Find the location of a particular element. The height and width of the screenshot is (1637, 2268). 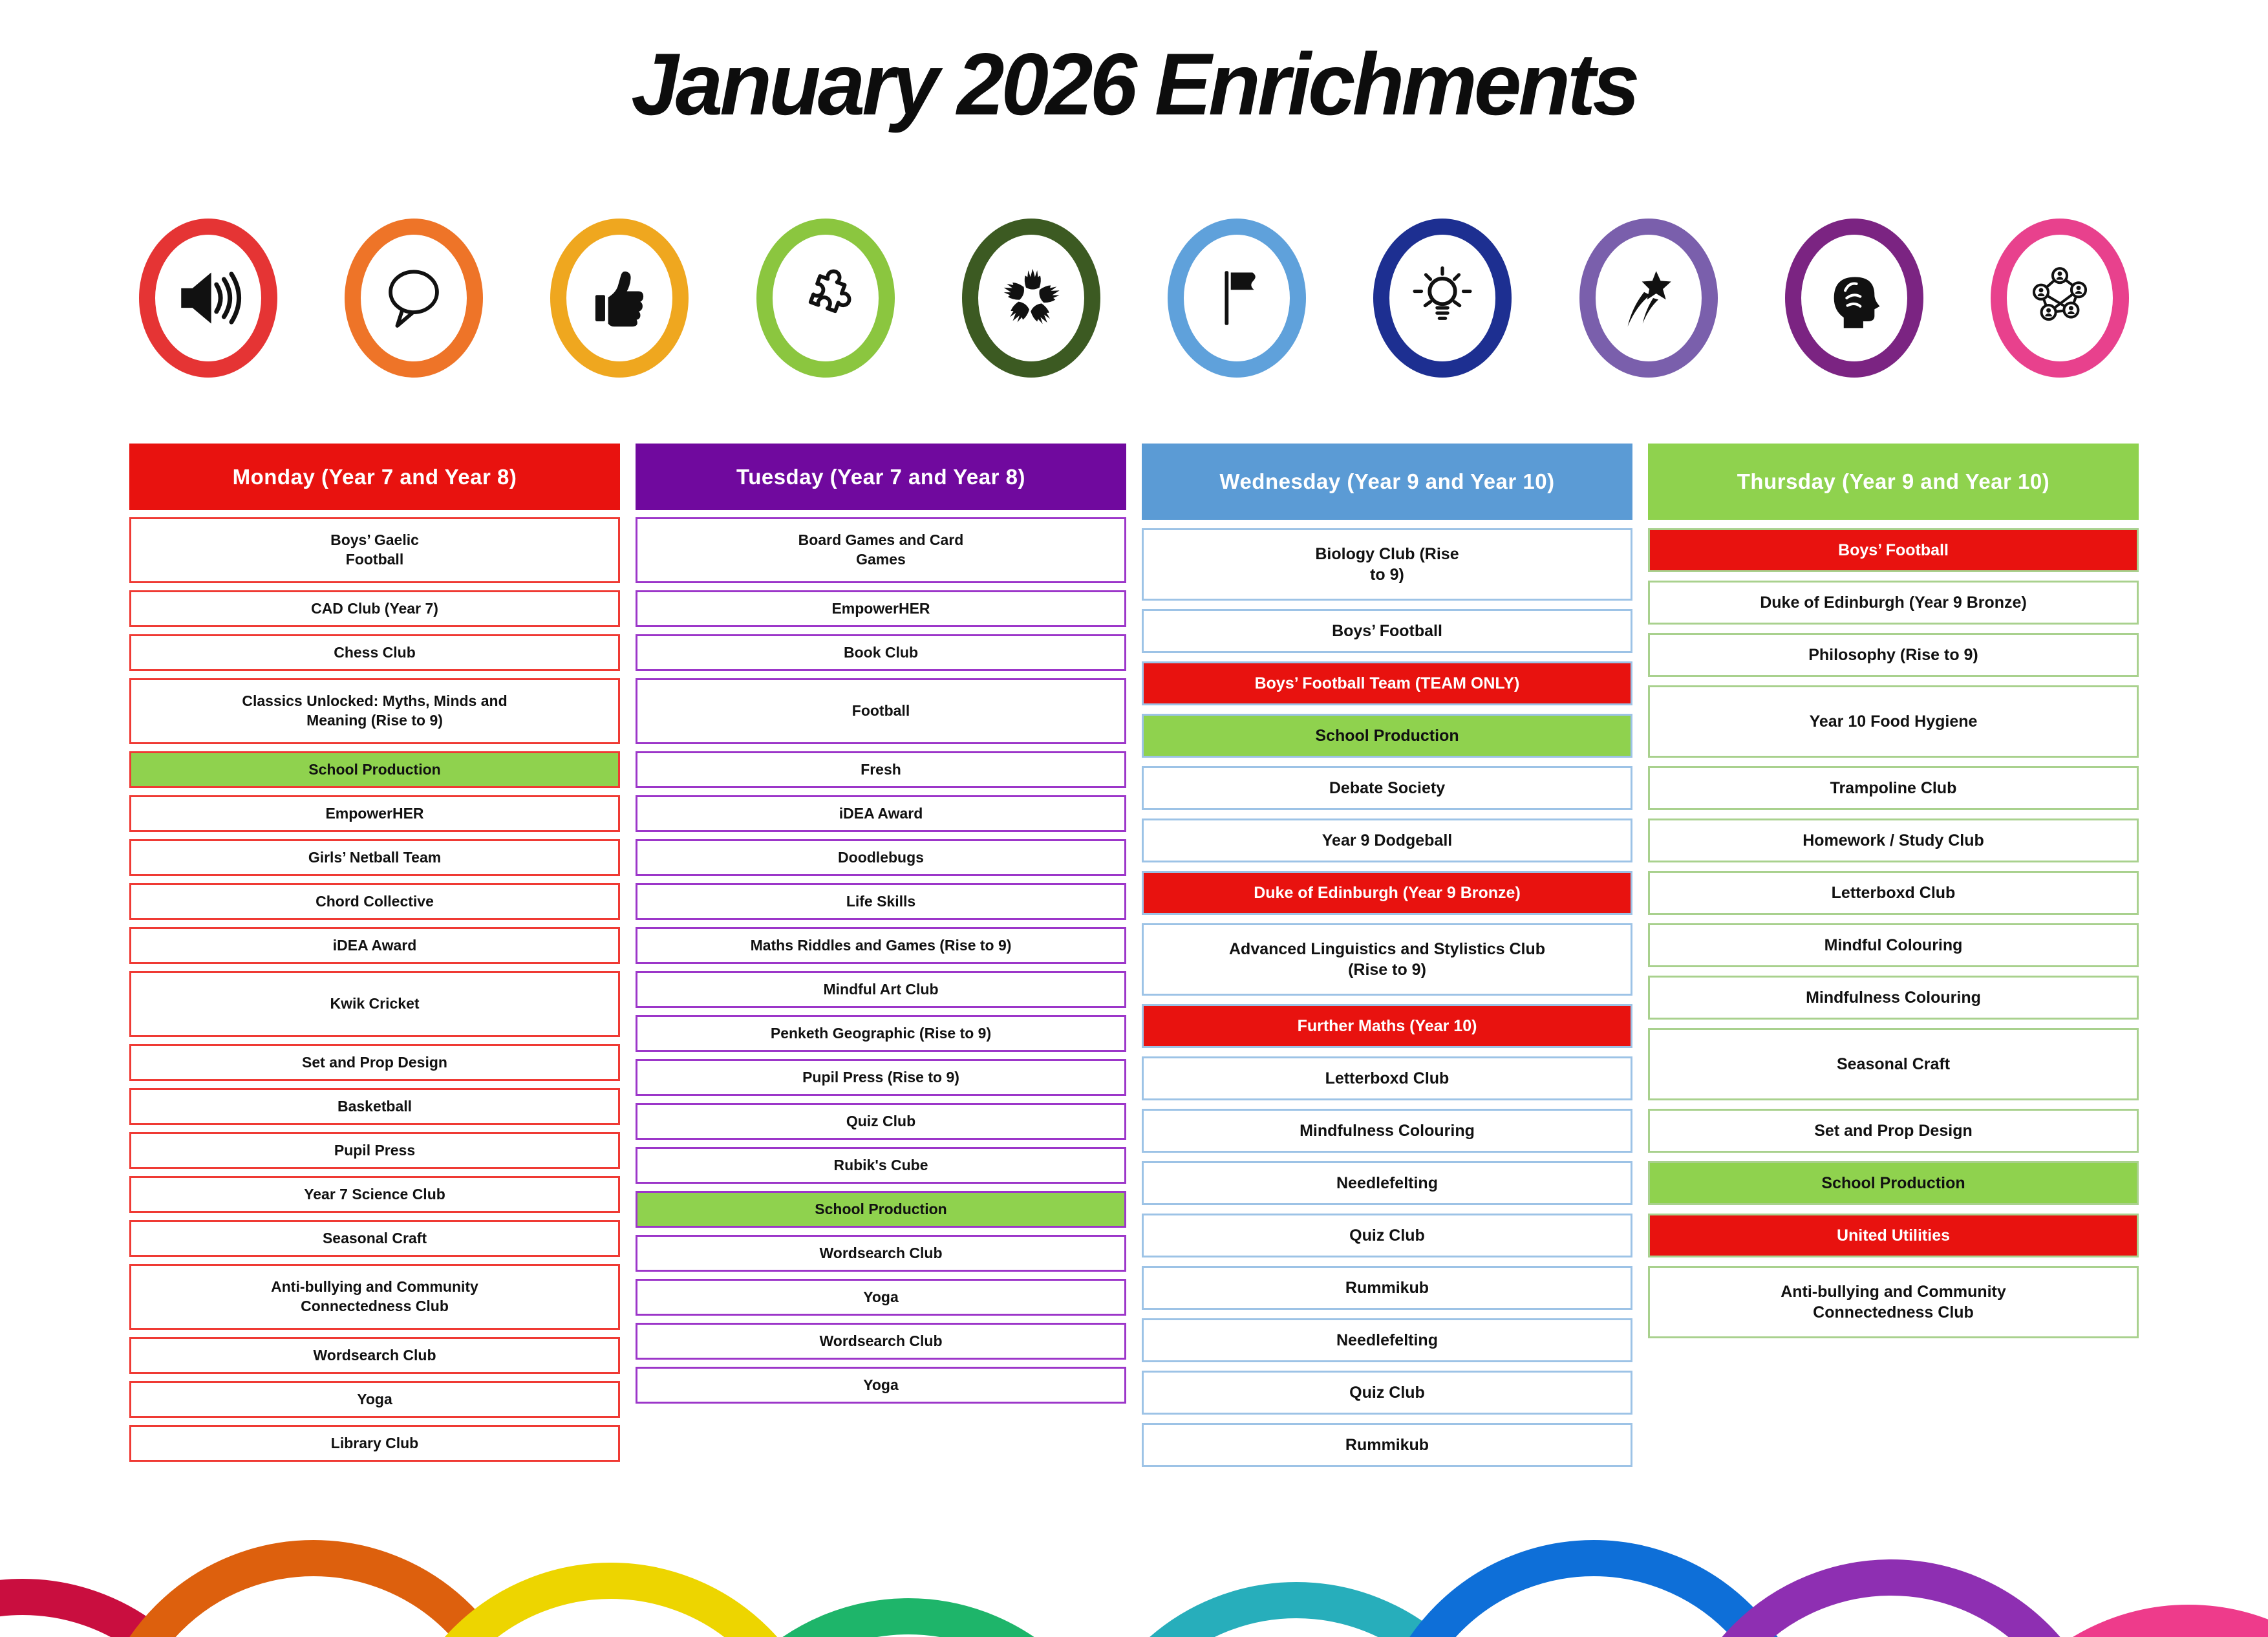

column-header-tuesday: Tuesday (Year 7 and Year 8) is located at coordinates (881, 477).